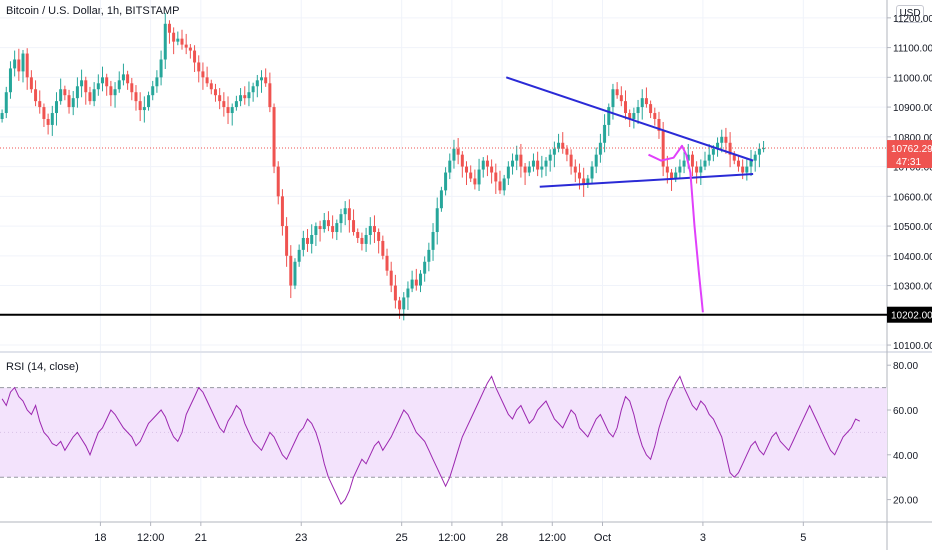 This screenshot has height=550, width=932. Describe the element at coordinates (905, 366) in the screenshot. I see `rsi-tick-label: 80.00` at that location.